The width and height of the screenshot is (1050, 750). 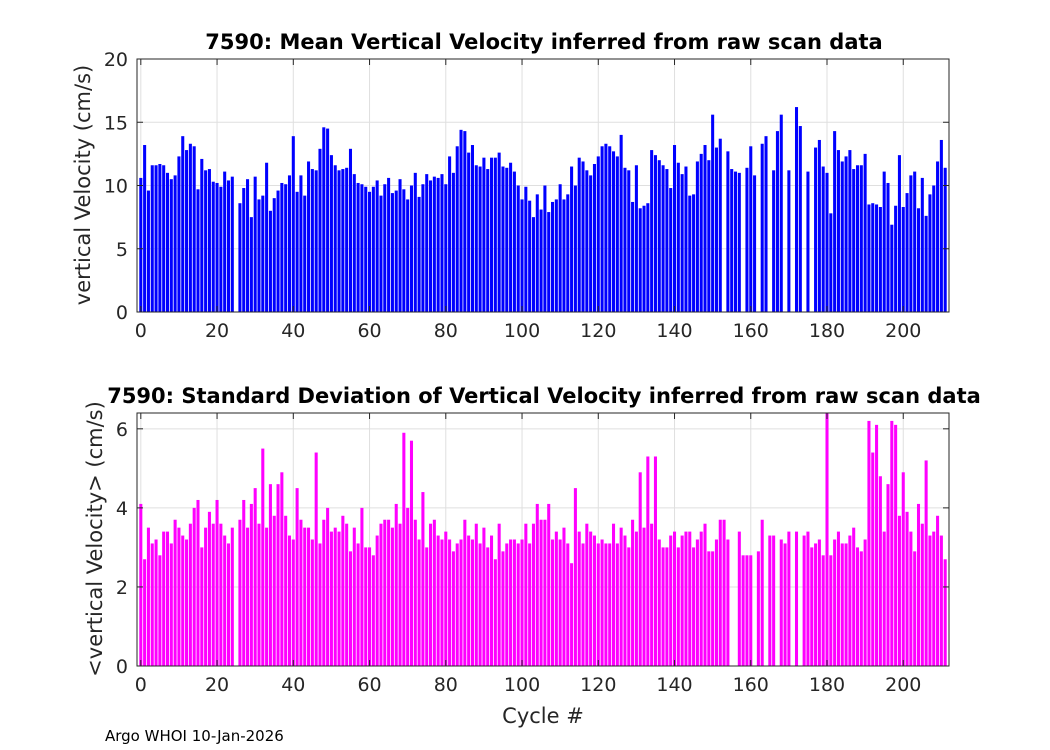 I want to click on x-tick-label: 0, so click(x=141, y=331).